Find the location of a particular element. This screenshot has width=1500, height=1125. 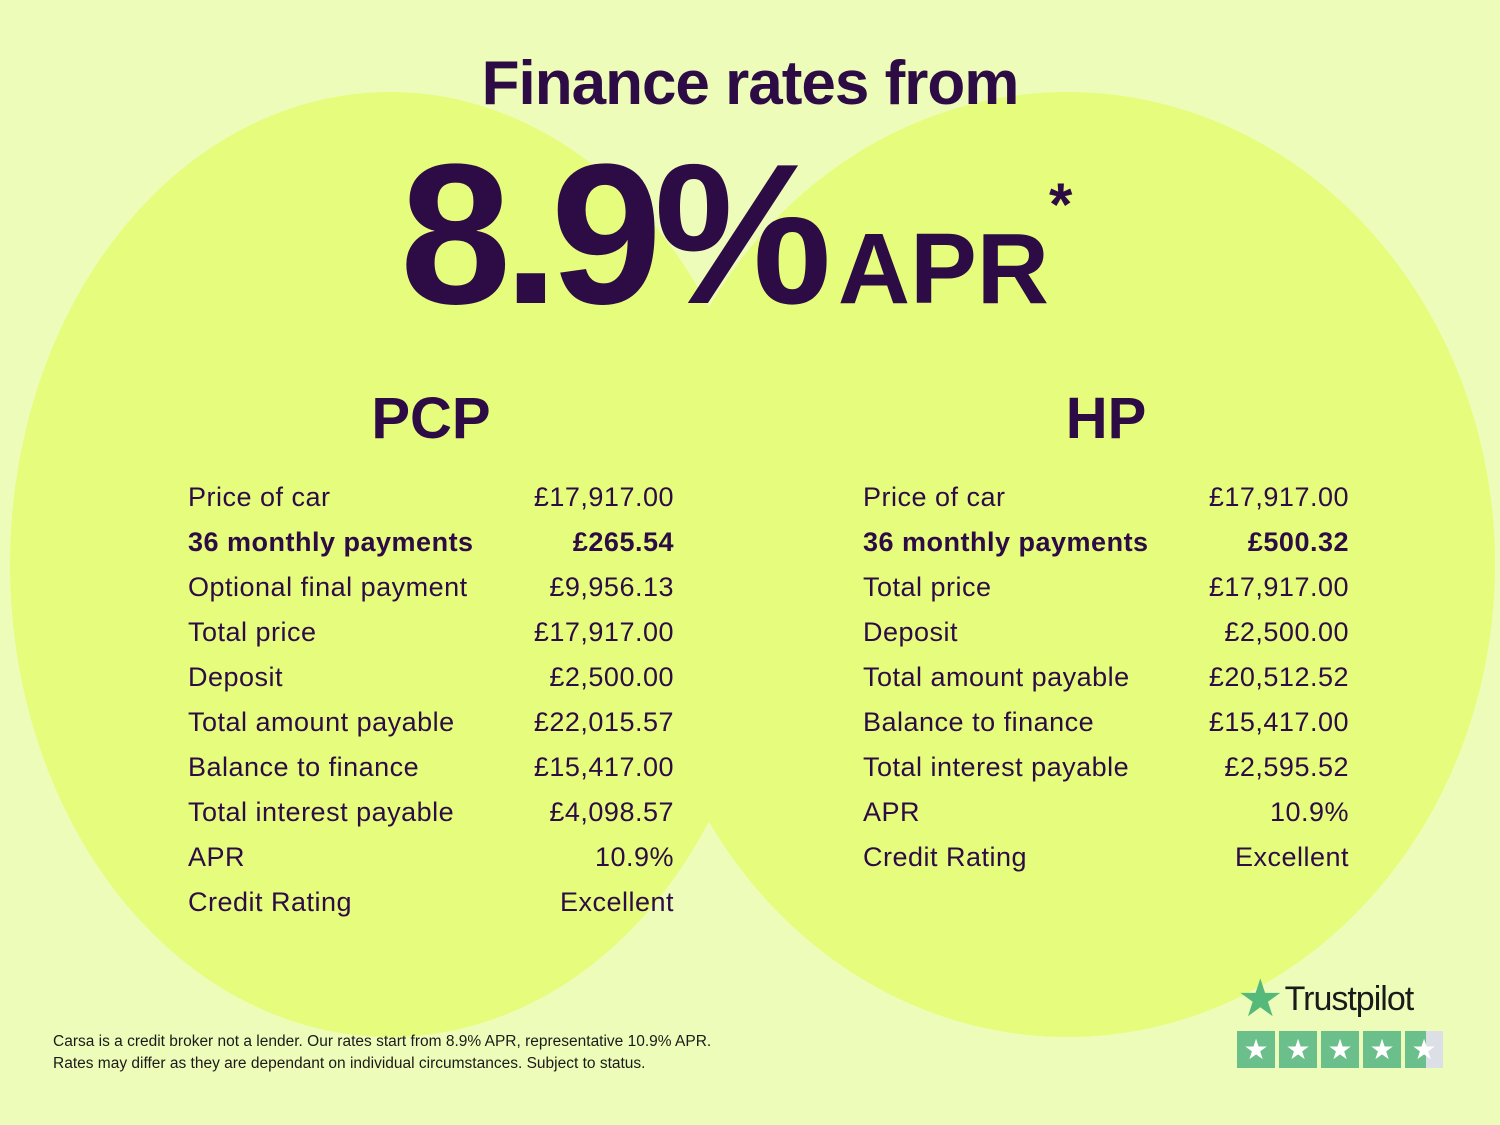

star-icon: ★ is located at coordinates (1260, 999).